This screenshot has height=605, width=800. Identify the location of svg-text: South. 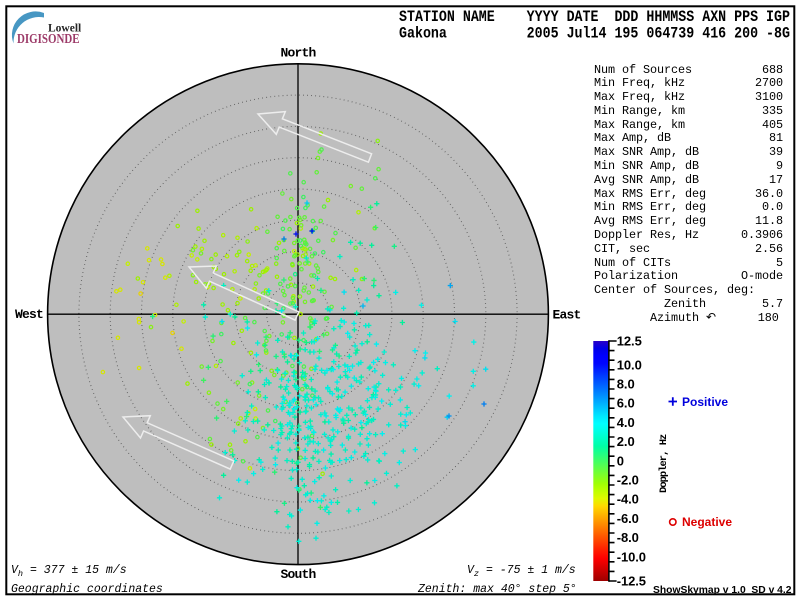
(299, 574).